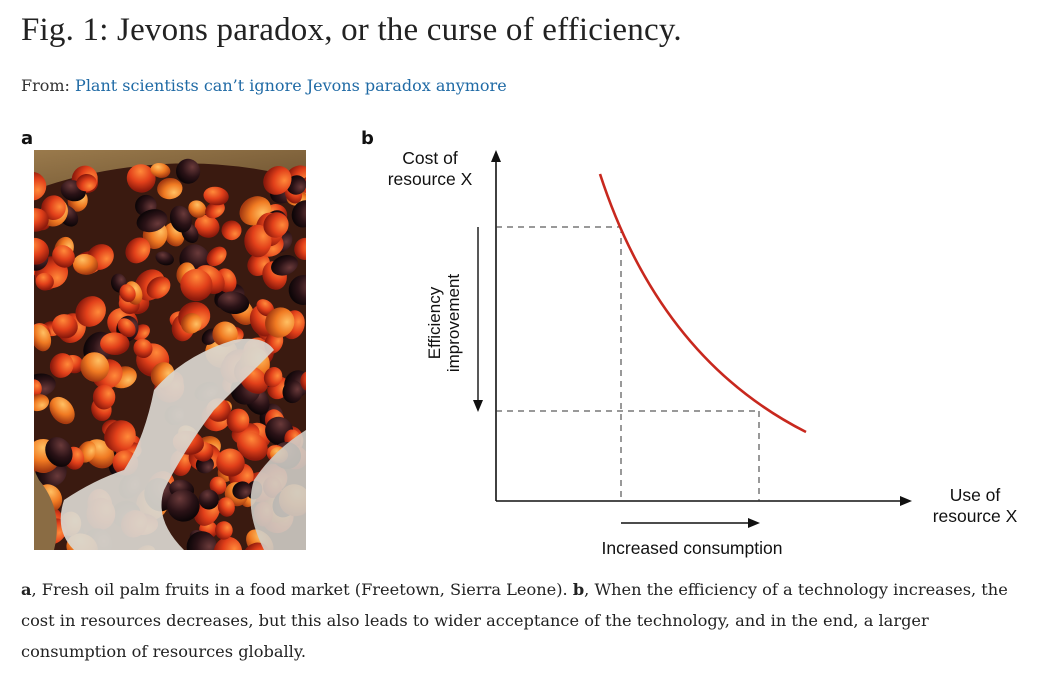 Image resolution: width=1037 pixels, height=678 pixels. What do you see at coordinates (45, 85) in the screenshot?
I see `from-label: From:` at bounding box center [45, 85].